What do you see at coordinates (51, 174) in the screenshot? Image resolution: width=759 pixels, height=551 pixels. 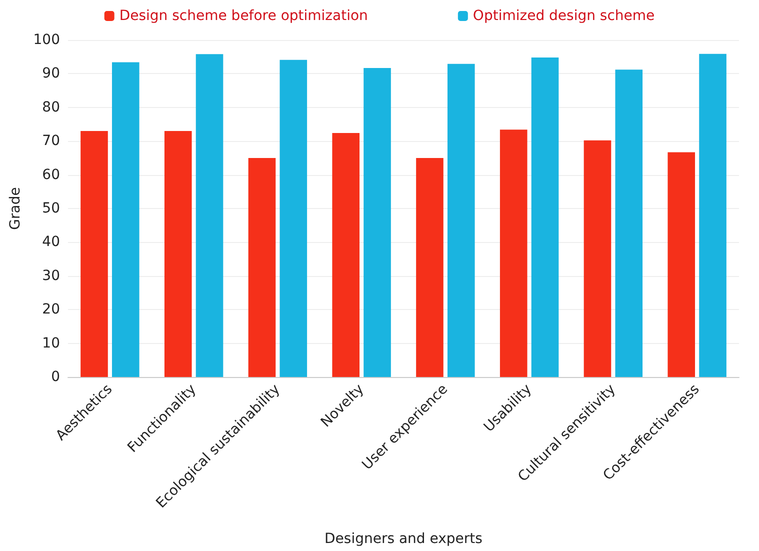 I see `y-tick-label: 60` at bounding box center [51, 174].